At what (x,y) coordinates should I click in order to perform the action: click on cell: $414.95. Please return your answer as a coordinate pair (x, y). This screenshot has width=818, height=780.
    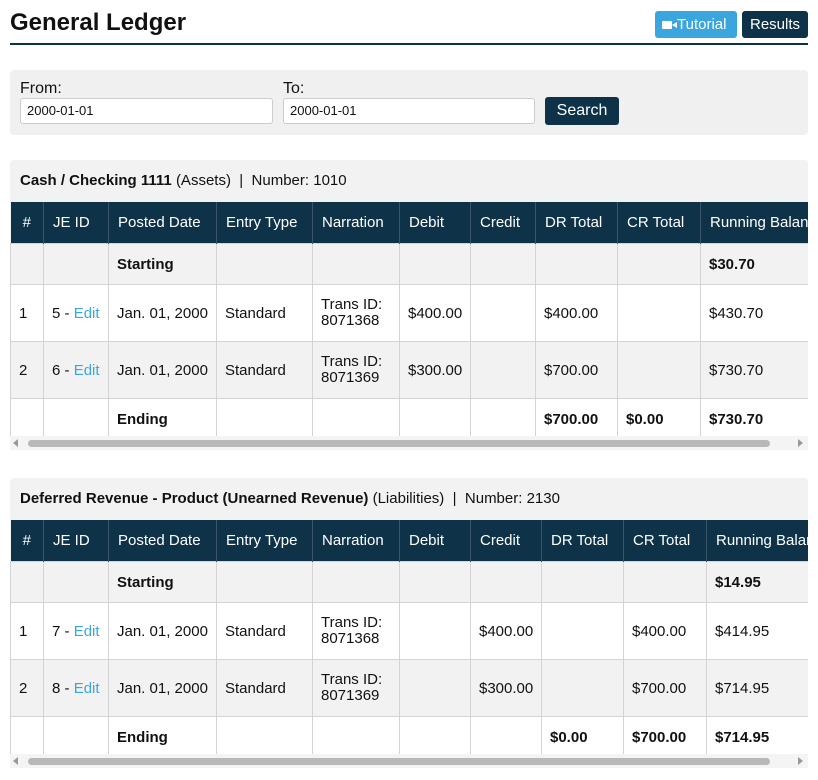
    Looking at the image, I should click on (757, 631).